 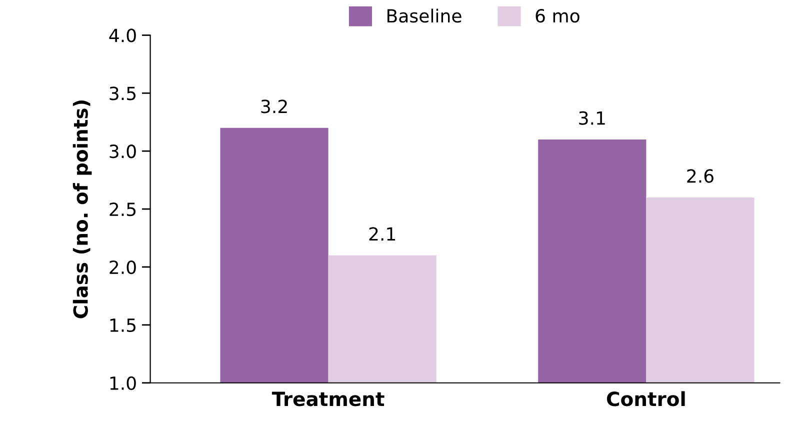 I want to click on y-tick-label: 1.5, so click(x=123, y=325).